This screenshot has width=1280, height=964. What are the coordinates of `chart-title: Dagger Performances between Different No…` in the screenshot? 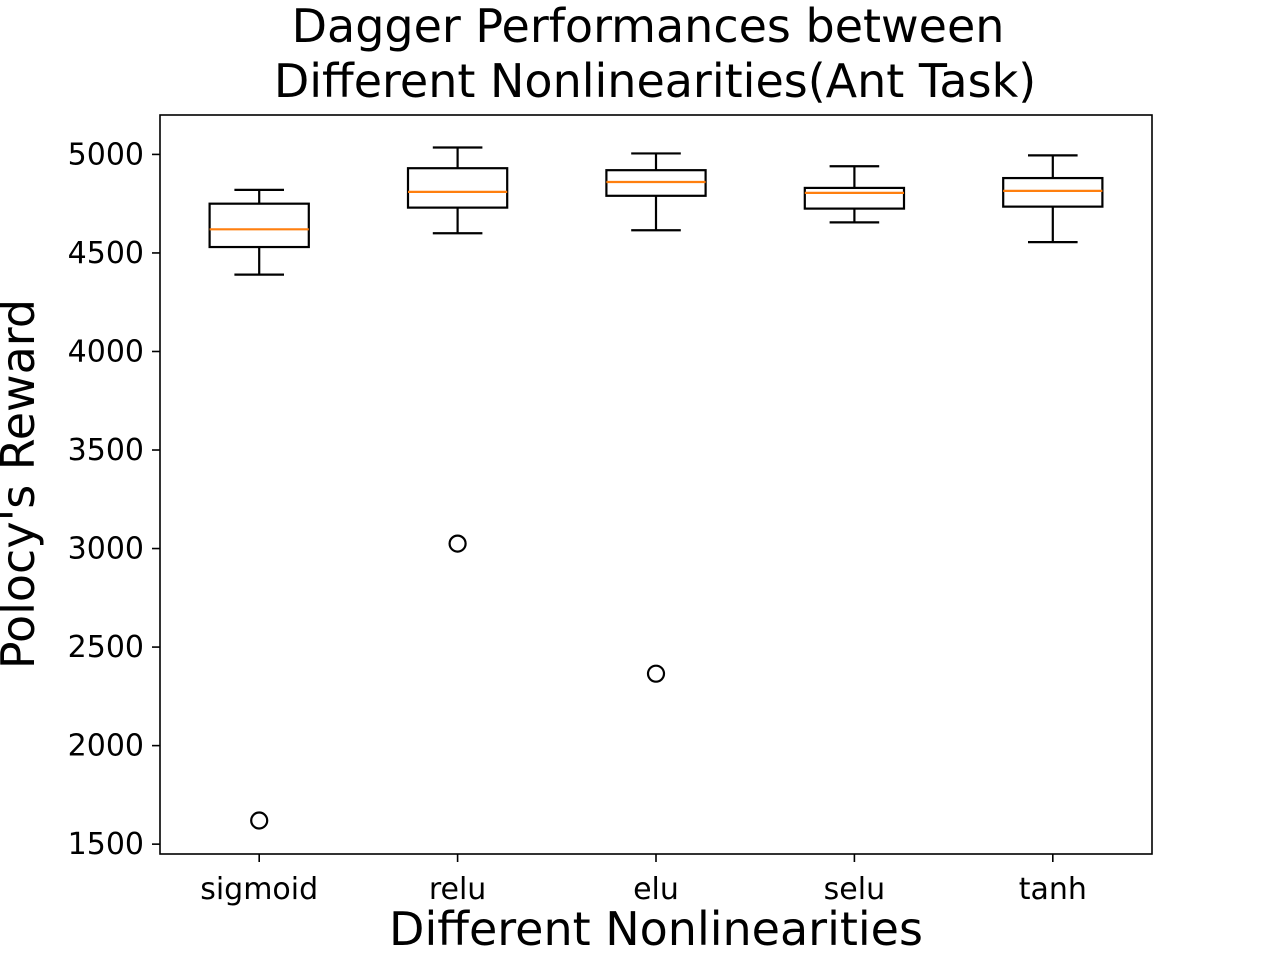 It's located at (655, 54).